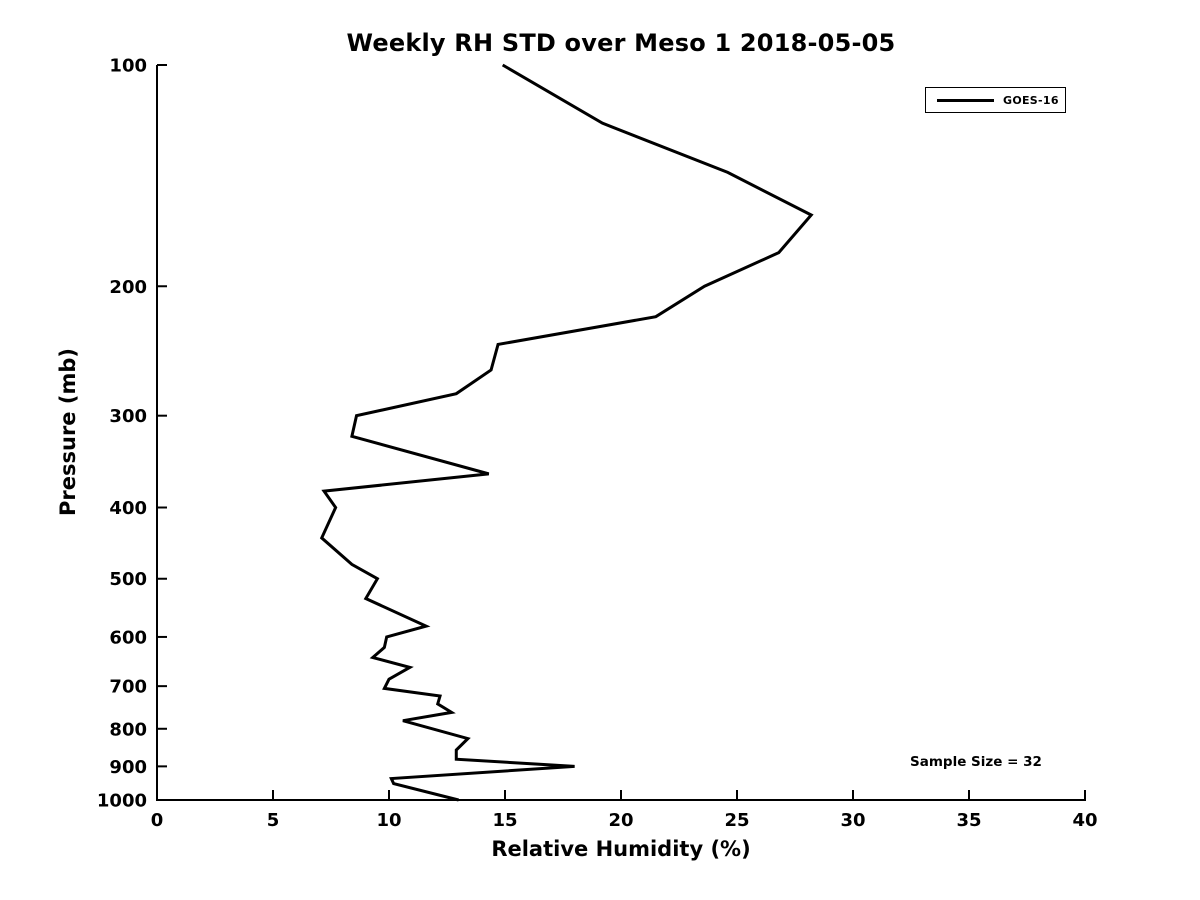  Describe the element at coordinates (128, 416) in the screenshot. I see `y-tick-label: 300` at that location.